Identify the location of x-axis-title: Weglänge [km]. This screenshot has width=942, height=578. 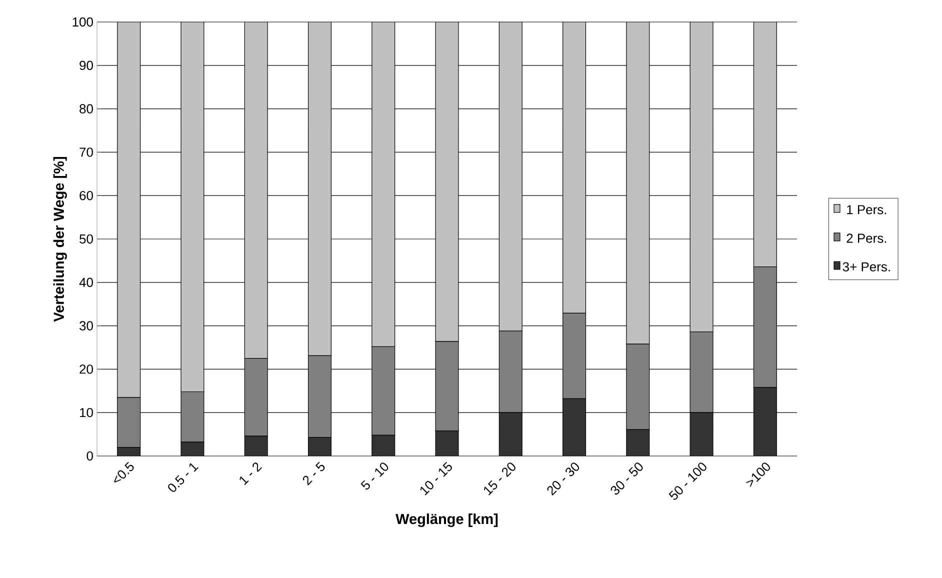
(447, 520).